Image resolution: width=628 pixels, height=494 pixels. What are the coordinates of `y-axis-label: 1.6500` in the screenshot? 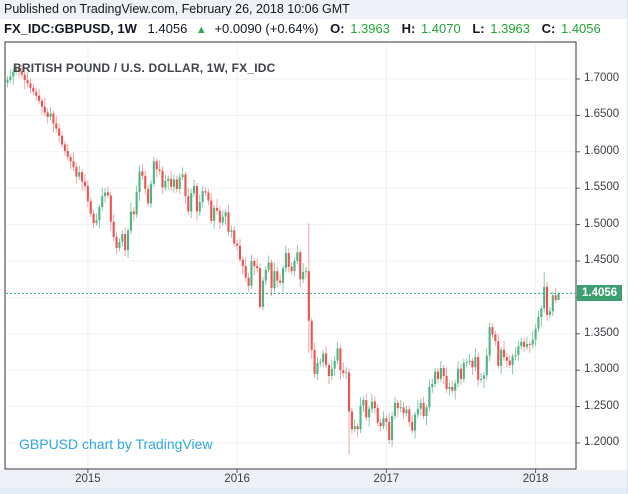 It's located at (602, 114).